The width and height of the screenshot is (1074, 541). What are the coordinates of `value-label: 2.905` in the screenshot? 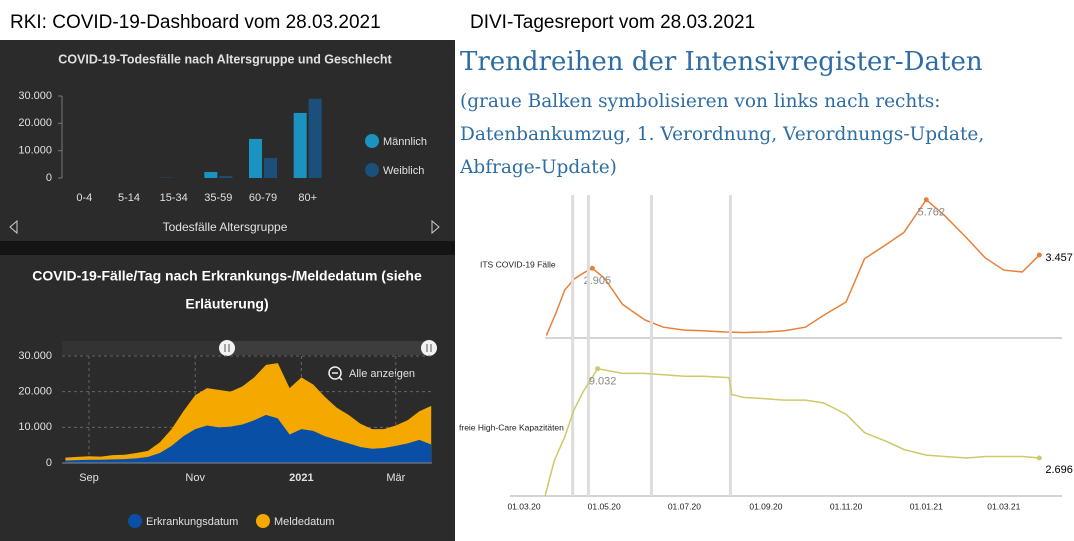 It's located at (598, 281).